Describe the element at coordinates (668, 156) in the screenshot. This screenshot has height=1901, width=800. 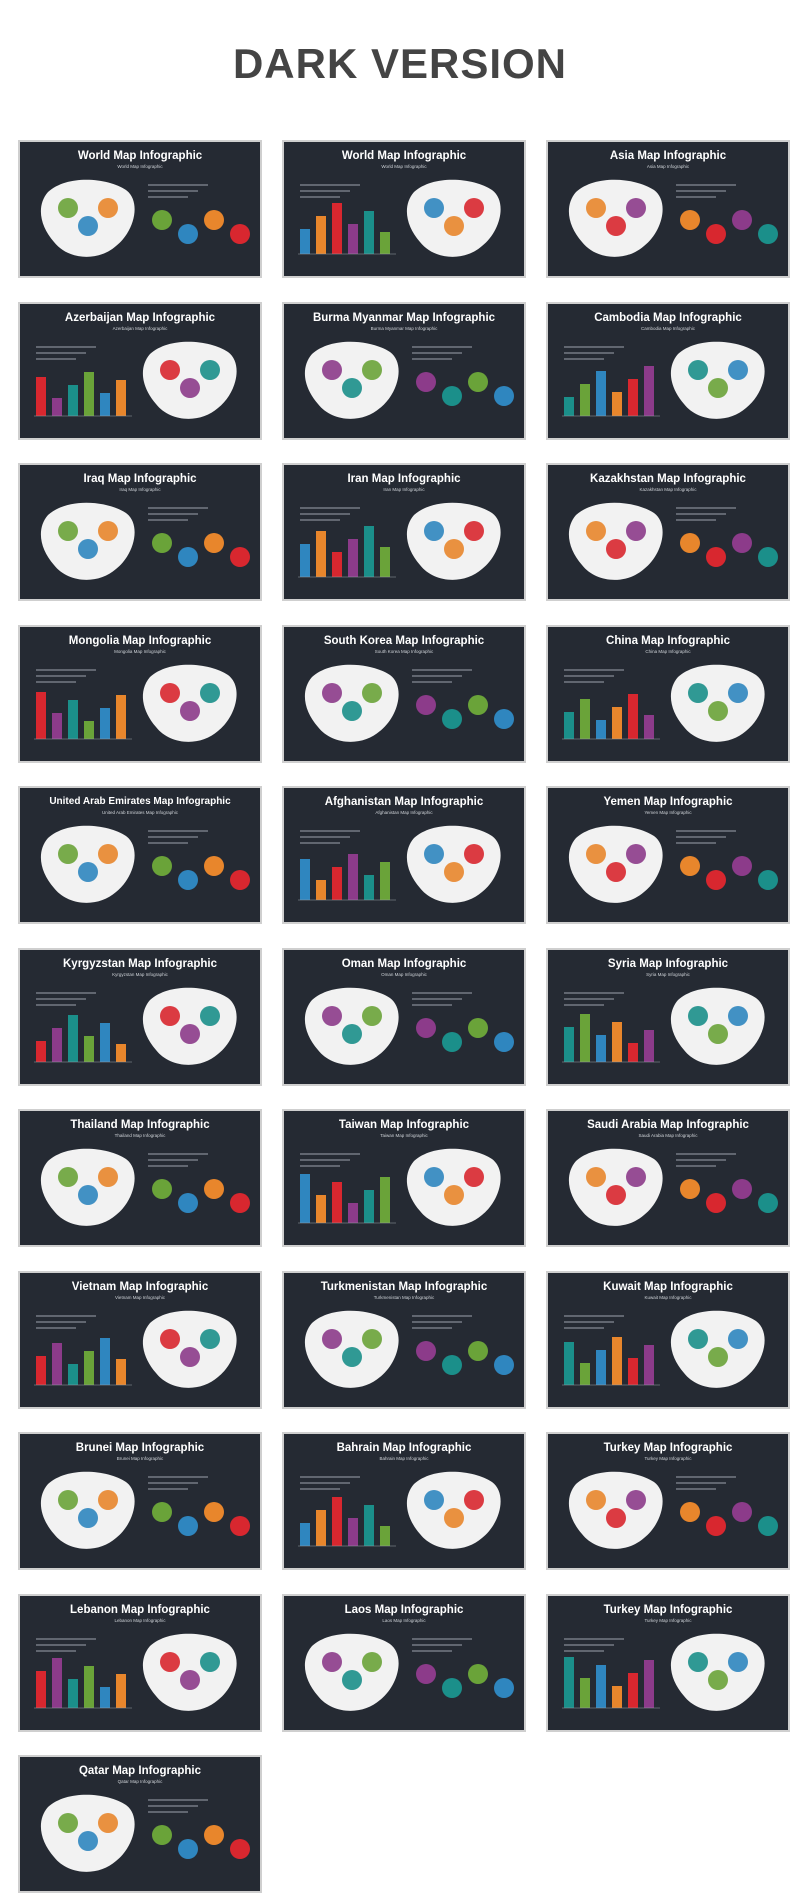
I see `slide-title: Asia Map Infographic` at that location.